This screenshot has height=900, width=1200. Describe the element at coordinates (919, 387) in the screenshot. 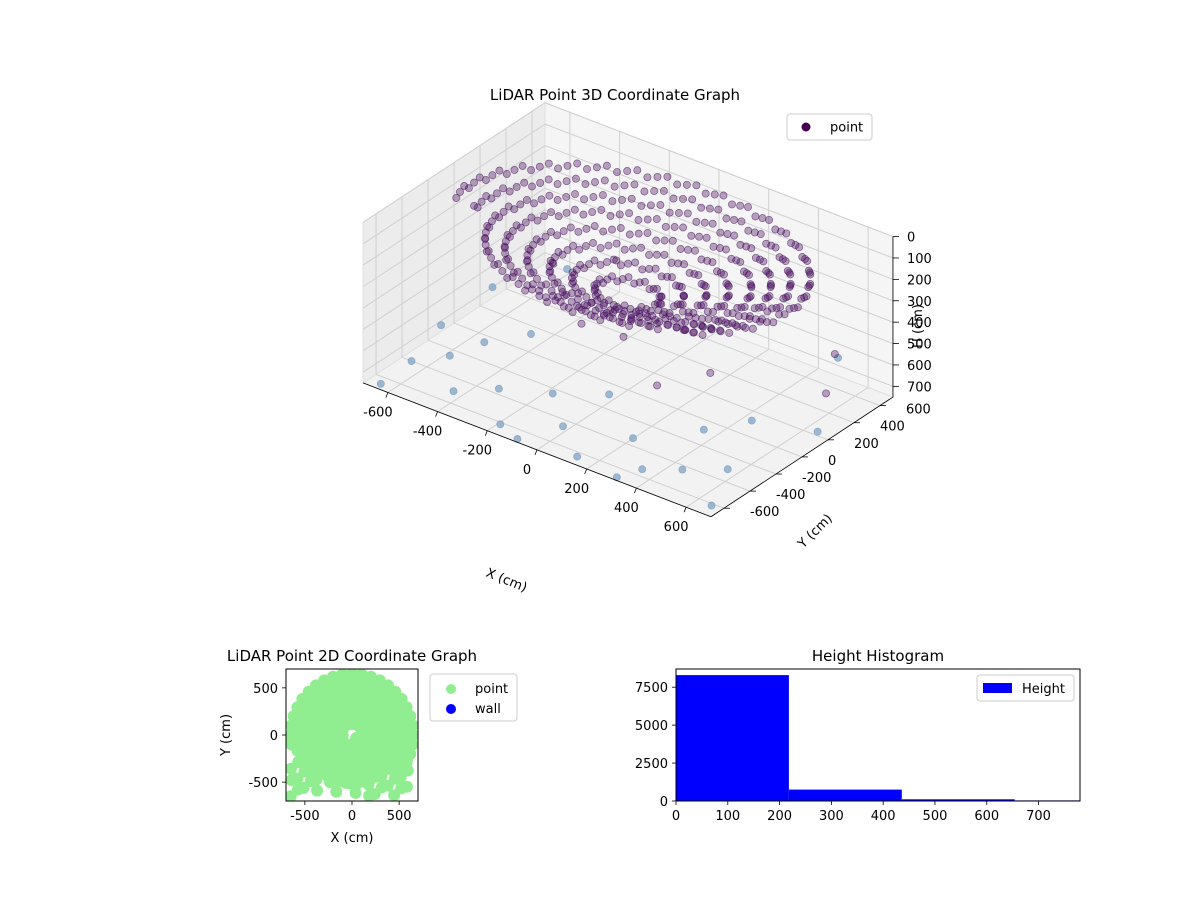

I see `z-tick-label: 700` at that location.